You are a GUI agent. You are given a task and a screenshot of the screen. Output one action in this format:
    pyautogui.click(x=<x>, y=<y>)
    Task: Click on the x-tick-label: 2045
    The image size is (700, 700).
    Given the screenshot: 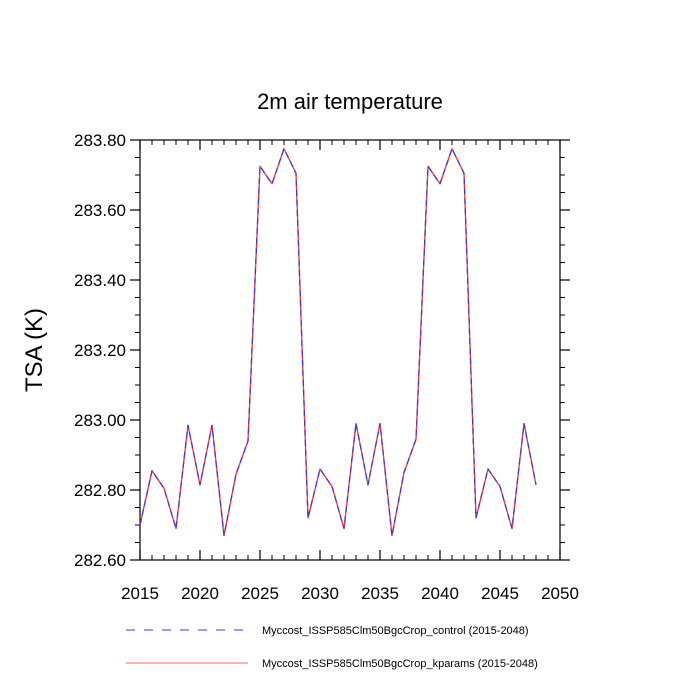 What is the action you would take?
    pyautogui.click(x=500, y=593)
    